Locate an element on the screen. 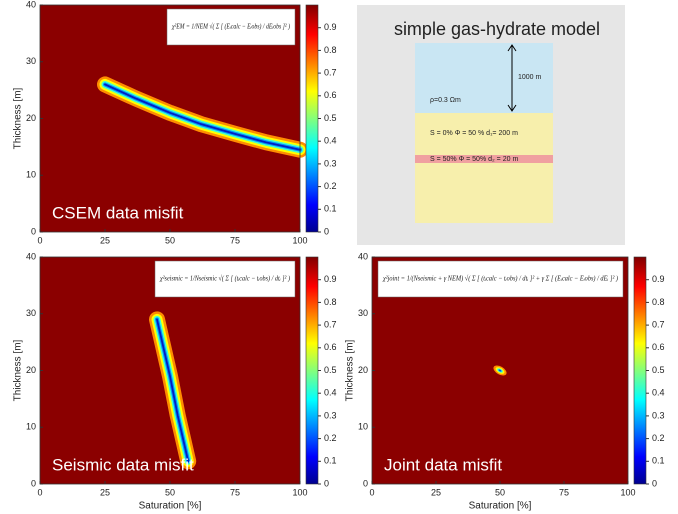 The image size is (678, 514). panel-title: Joint data misfit is located at coordinates (443, 464).